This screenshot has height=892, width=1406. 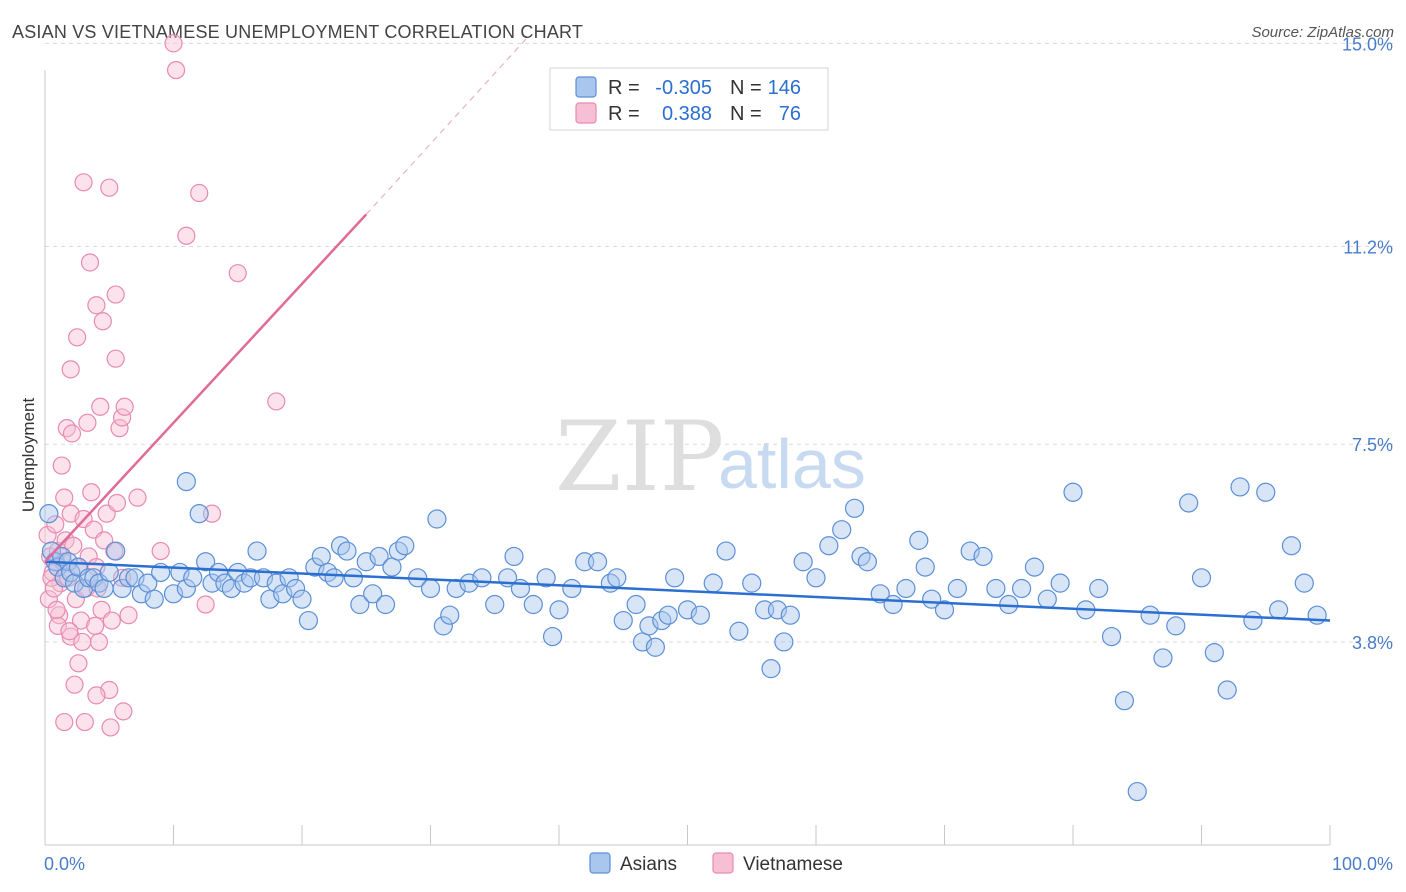 What do you see at coordinates (687, 835) in the screenshot?
I see `x-ticks` at bounding box center [687, 835].